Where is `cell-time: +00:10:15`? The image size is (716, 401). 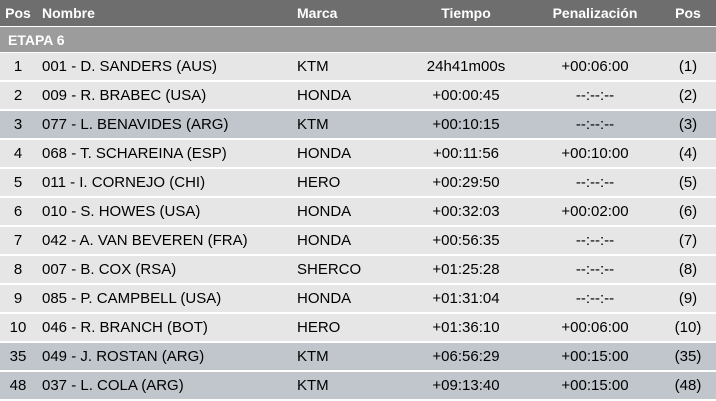
cell-time: +00:10:15 is located at coordinates (466, 124).